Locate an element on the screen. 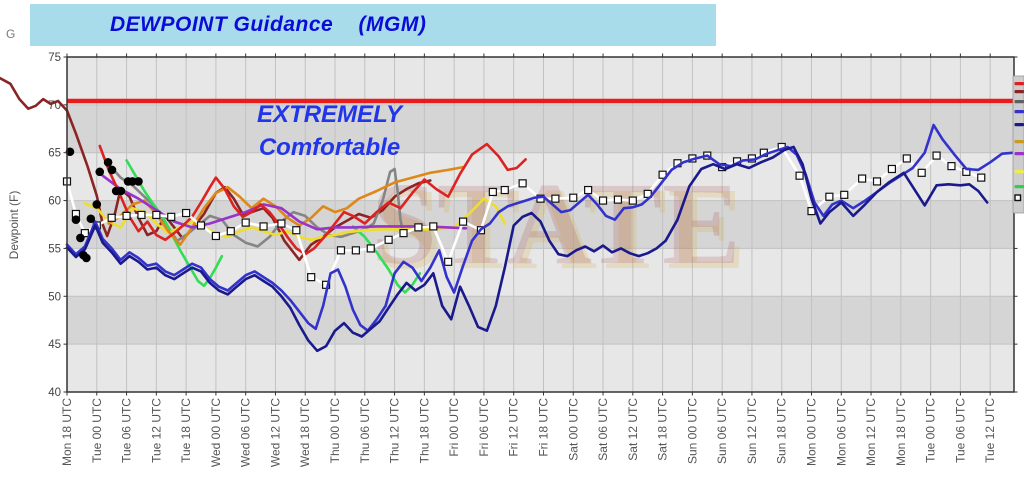  x-tick-label: Sun 00 UTC is located at coordinates (692, 431).